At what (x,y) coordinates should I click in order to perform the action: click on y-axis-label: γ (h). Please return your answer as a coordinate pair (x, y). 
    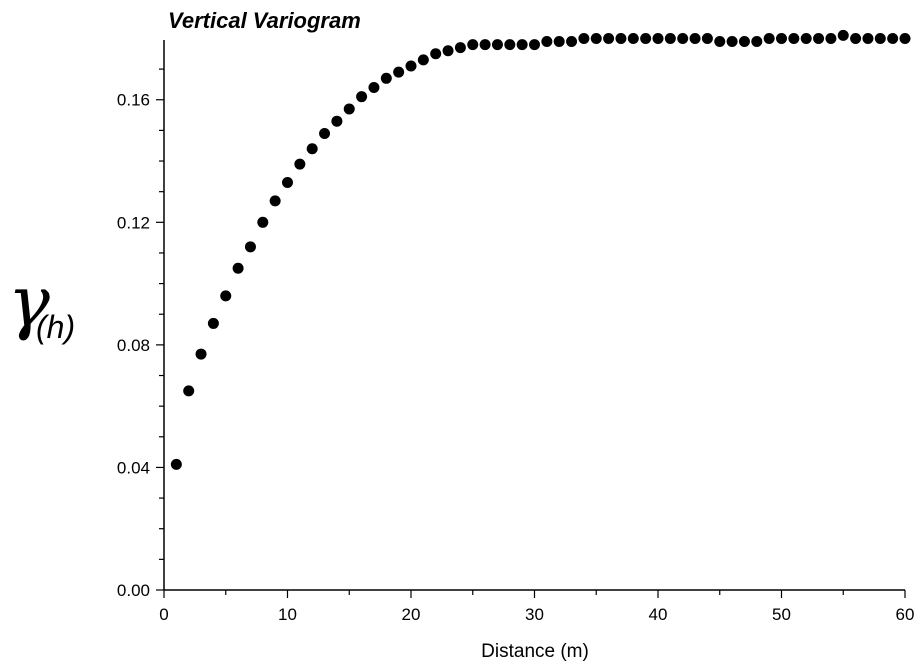
    Looking at the image, I should click on (41, 303).